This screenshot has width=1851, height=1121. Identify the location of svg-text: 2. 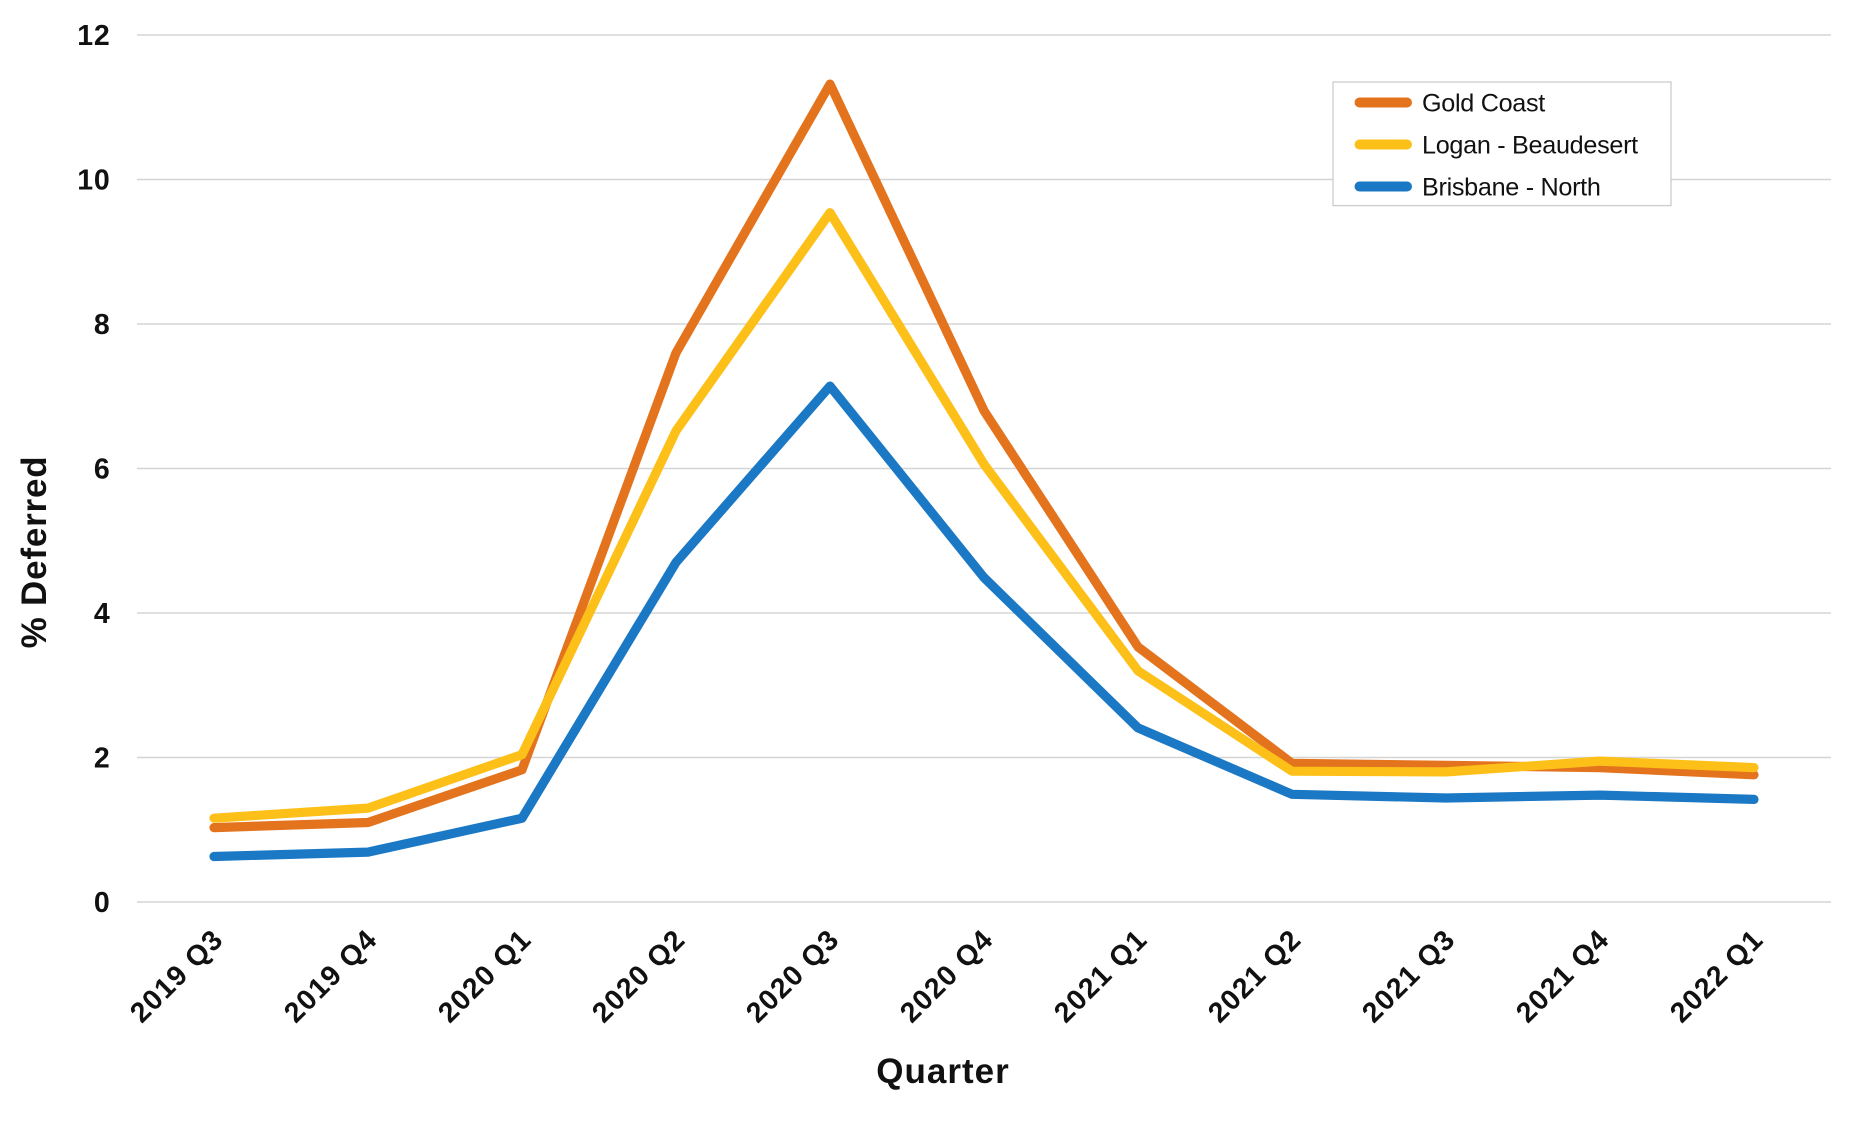
(102, 759).